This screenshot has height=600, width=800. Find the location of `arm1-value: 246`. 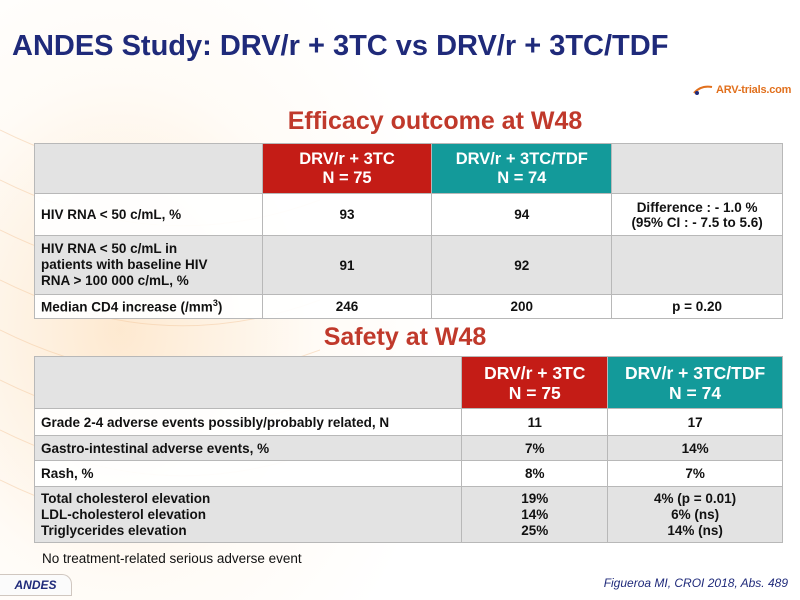

arm1-value: 246 is located at coordinates (347, 306).